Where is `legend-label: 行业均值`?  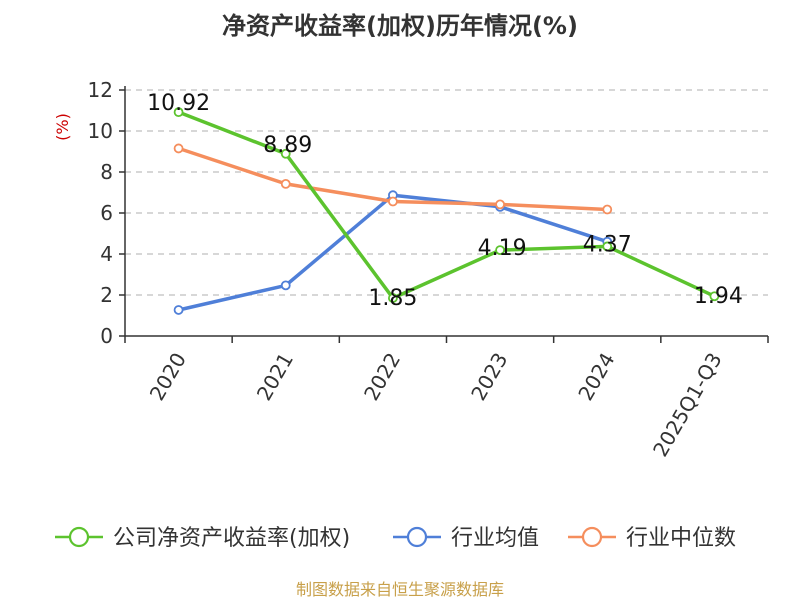 legend-label: 行业均值 is located at coordinates (495, 538).